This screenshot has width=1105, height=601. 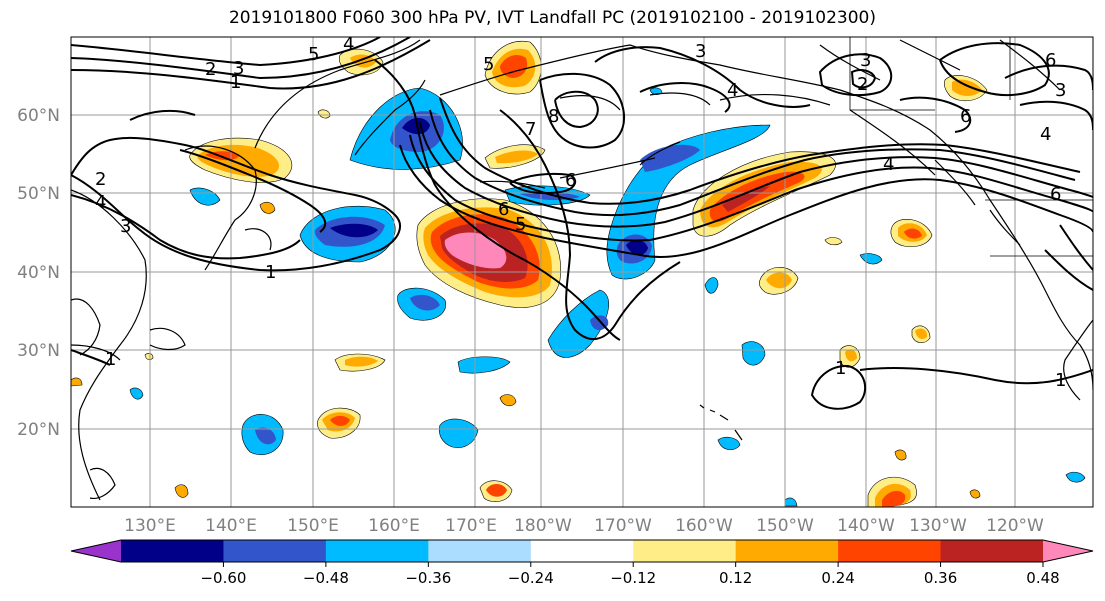 What do you see at coordinates (543, 526) in the screenshot?
I see `lon-label: 180°W` at bounding box center [543, 526].